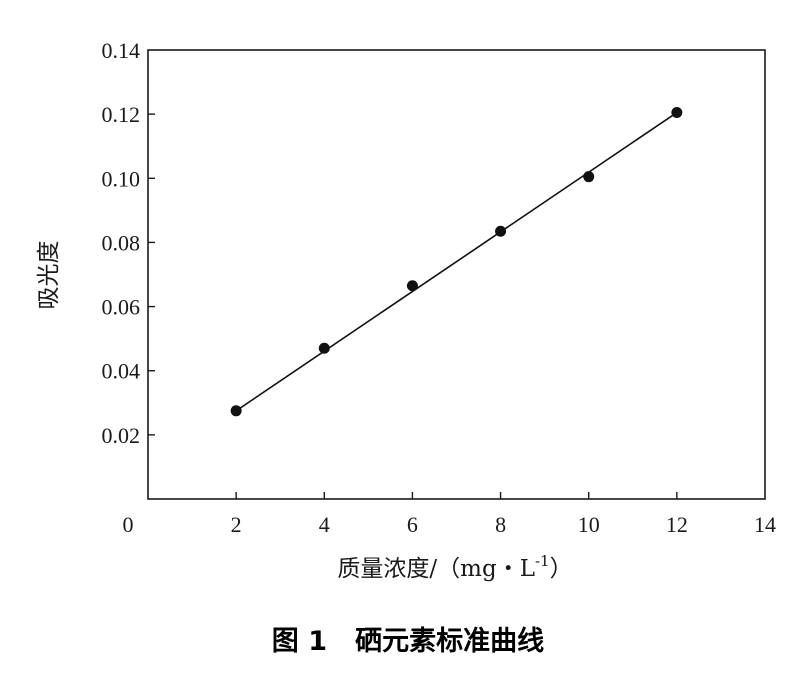 Image resolution: width=800 pixels, height=687 pixels. Describe the element at coordinates (121, 307) in the screenshot. I see `y-tick-label: 0.06` at that location.